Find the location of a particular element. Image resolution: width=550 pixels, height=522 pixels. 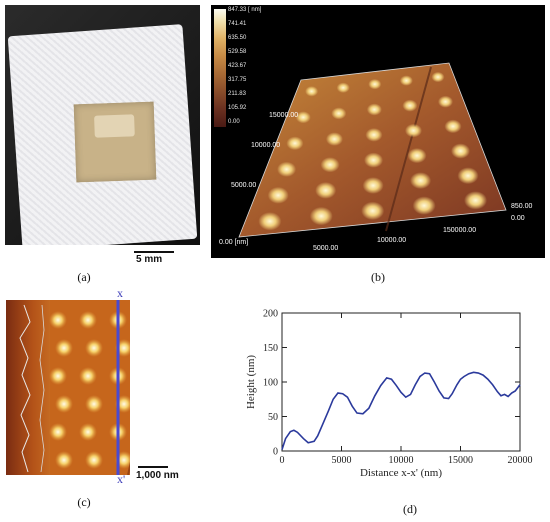

x-tick-label: 0 is located at coordinates (282, 460).